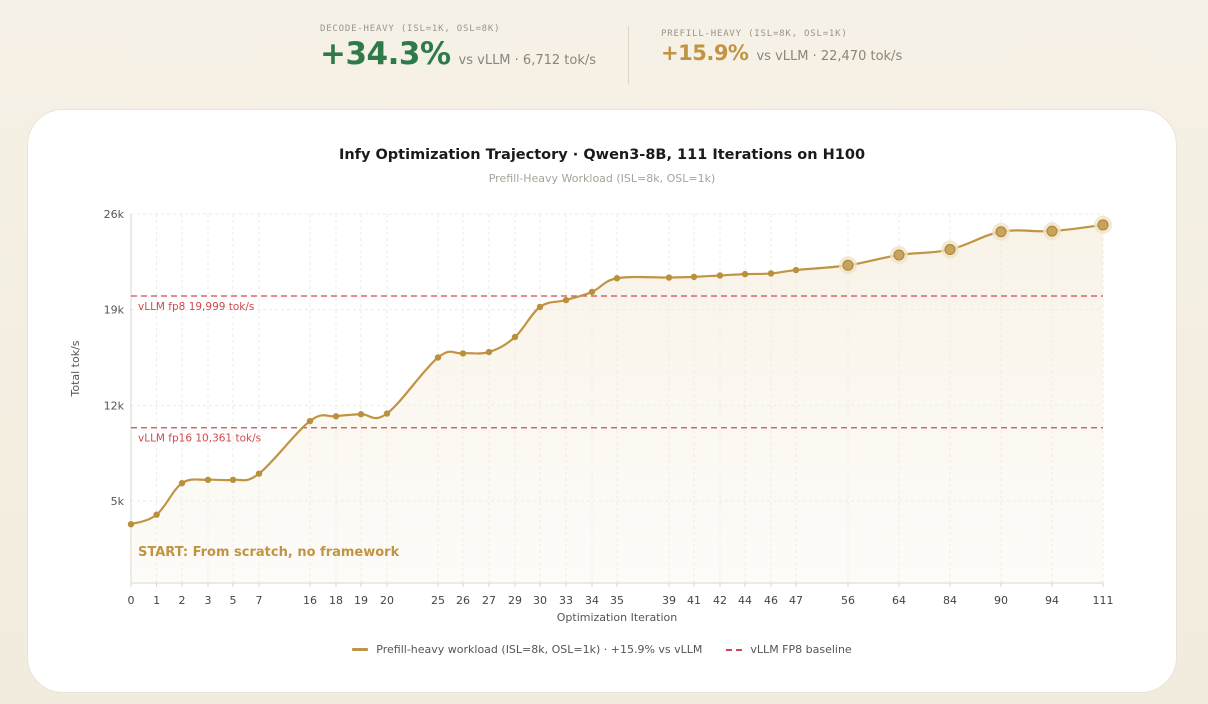 The height and width of the screenshot is (704, 1208). I want to click on x-tick-label: 90, so click(1001, 600).